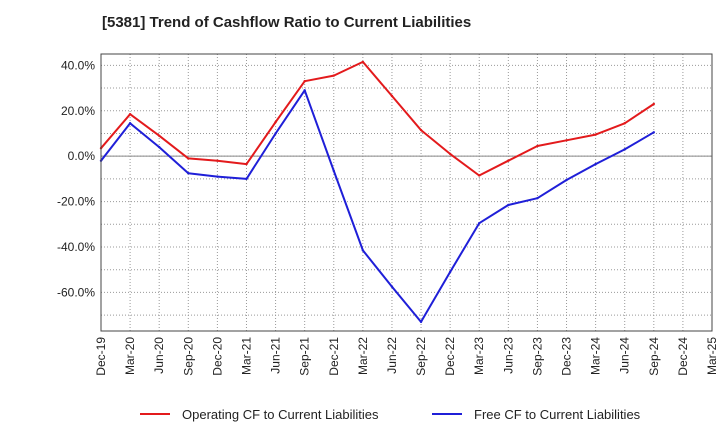  I want to click on x-tick-label: Sep-22, so click(421, 356).